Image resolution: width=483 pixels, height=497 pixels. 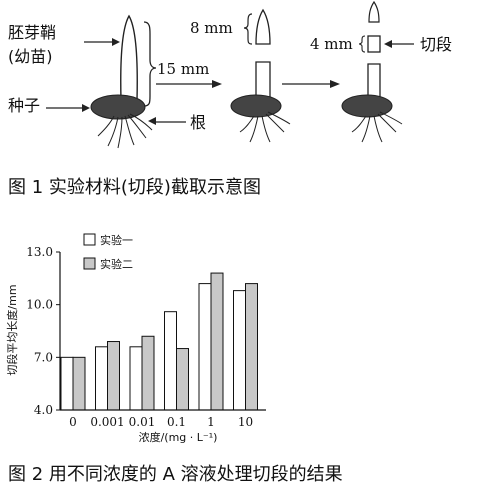 I want to click on brace-4mm, so click(x=362, y=44).